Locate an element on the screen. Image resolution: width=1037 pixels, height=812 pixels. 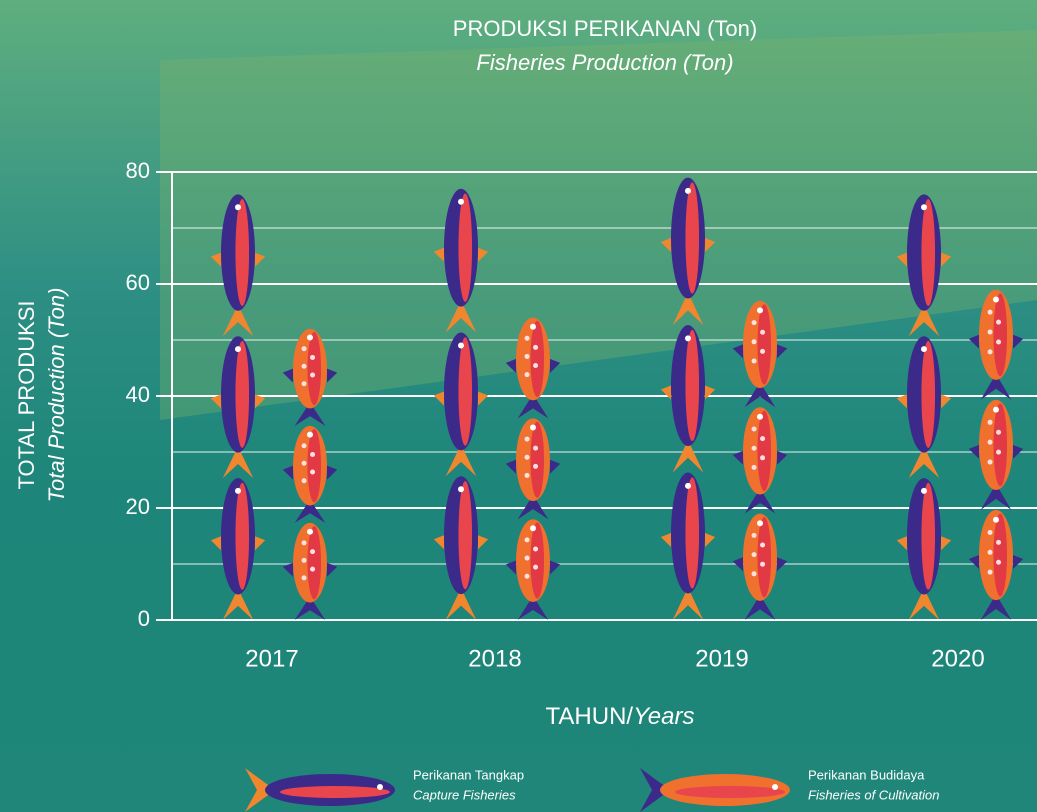
y-tick-label: 80 is located at coordinates (138, 170).